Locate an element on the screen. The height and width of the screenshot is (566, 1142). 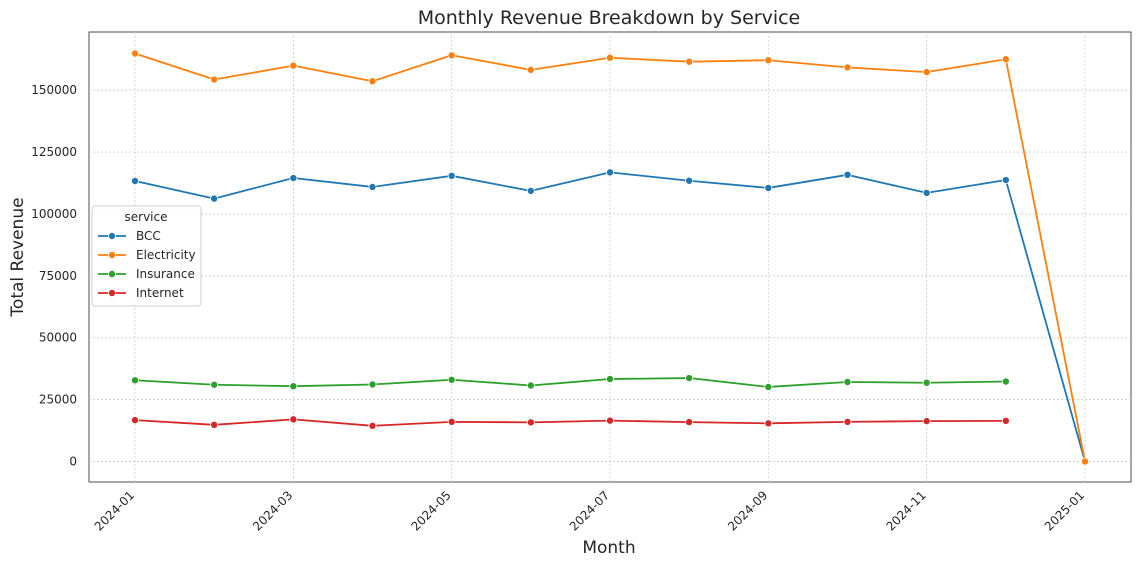
y-tick-label: 150000 is located at coordinates (54, 90).